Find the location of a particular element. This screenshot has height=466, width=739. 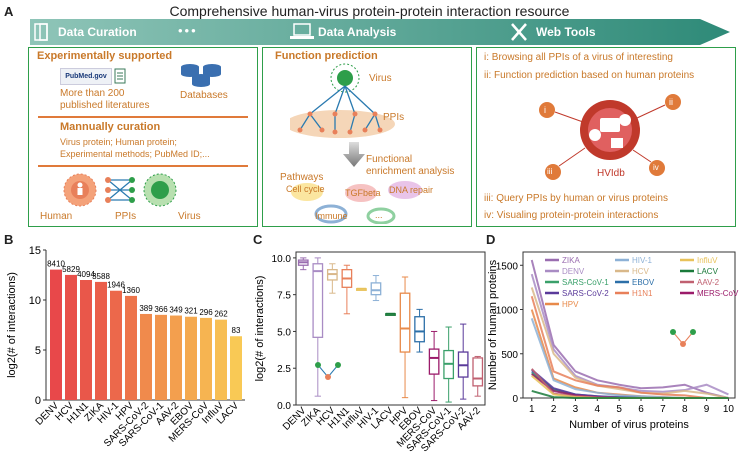

box-h1n1 is located at coordinates (347, 278).